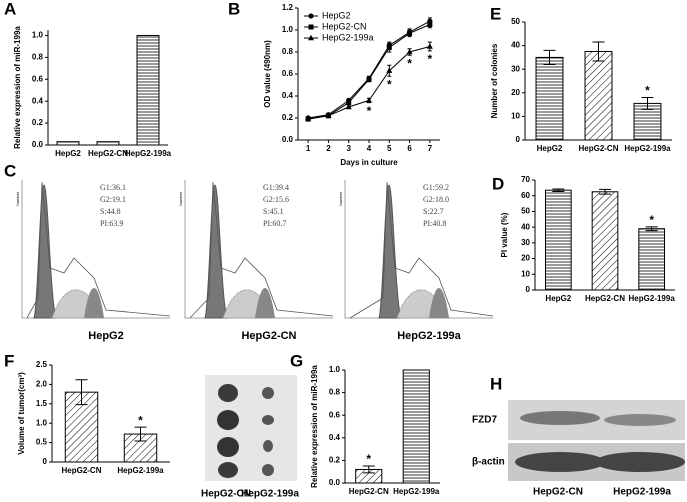 The width and height of the screenshot is (687, 502). Describe the element at coordinates (596, 440) in the screenshot. I see `western-blot` at that location.